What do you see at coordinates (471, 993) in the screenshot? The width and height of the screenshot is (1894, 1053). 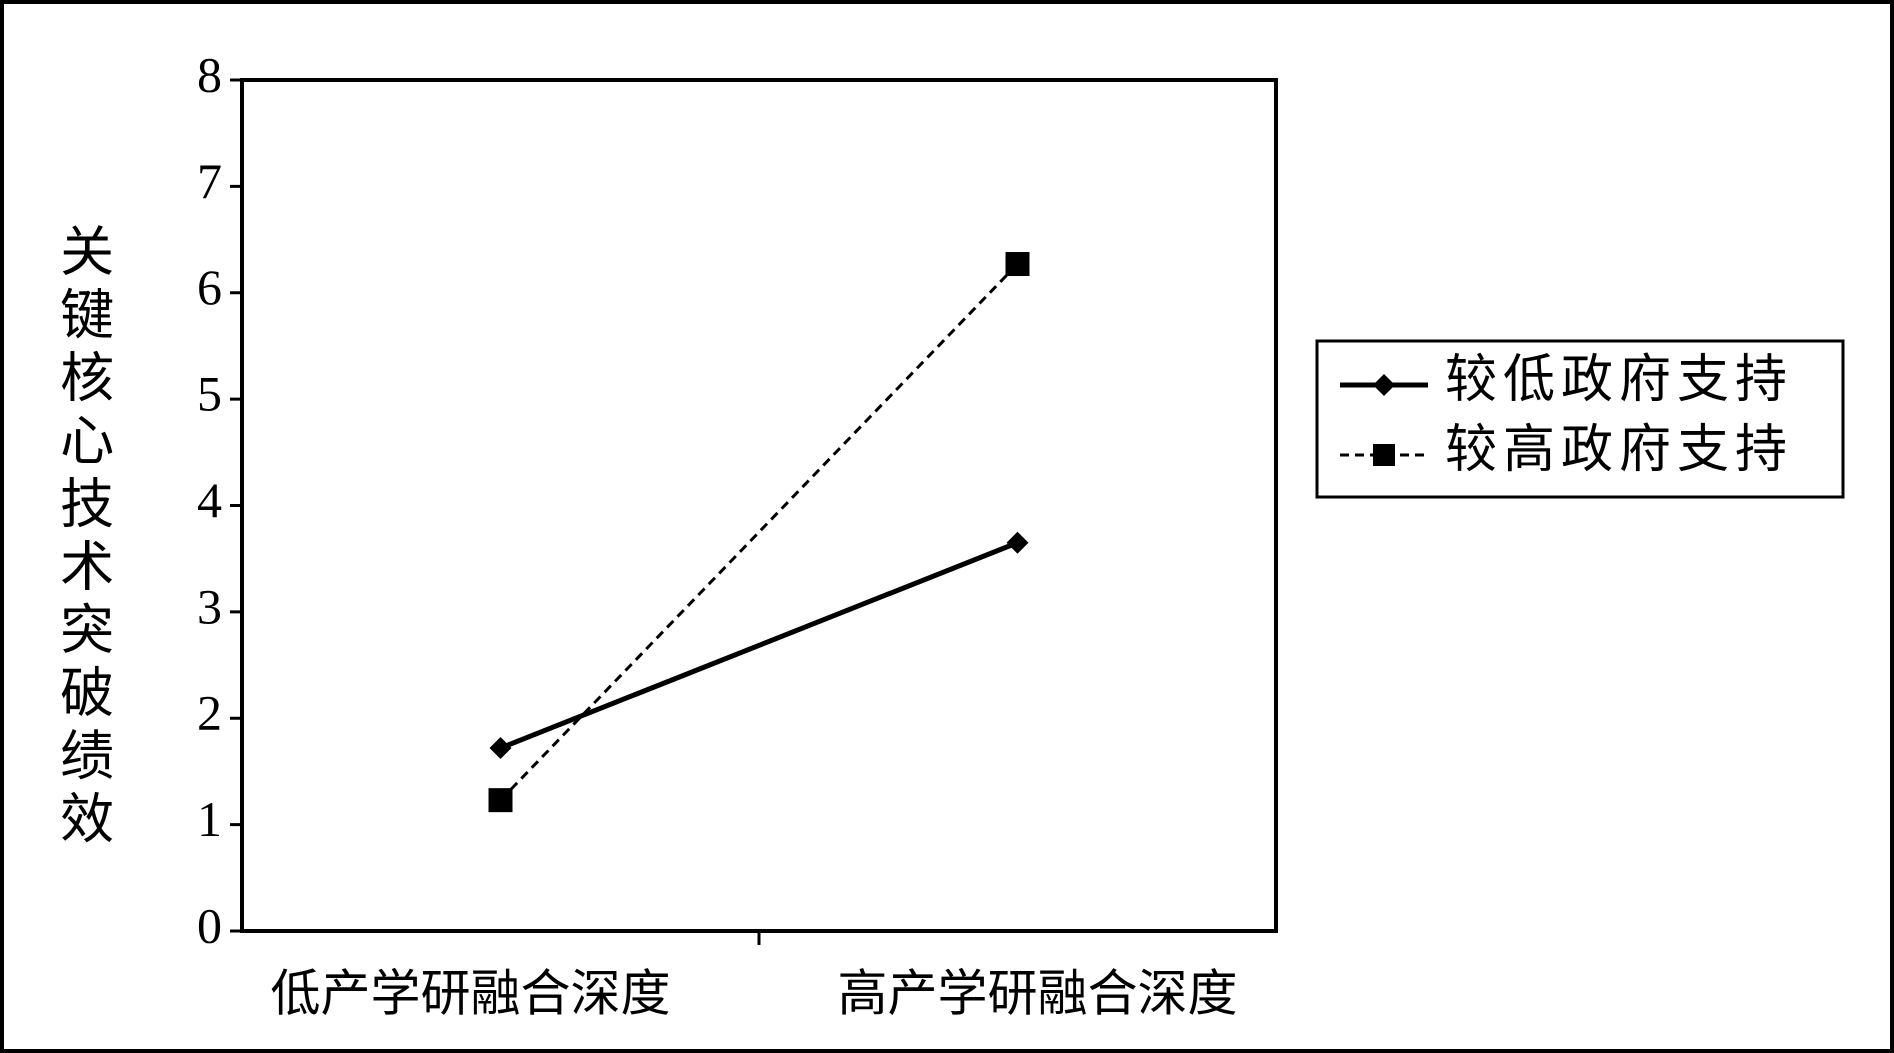 I see `x-tick-label: 低产学研融合深度` at bounding box center [471, 993].